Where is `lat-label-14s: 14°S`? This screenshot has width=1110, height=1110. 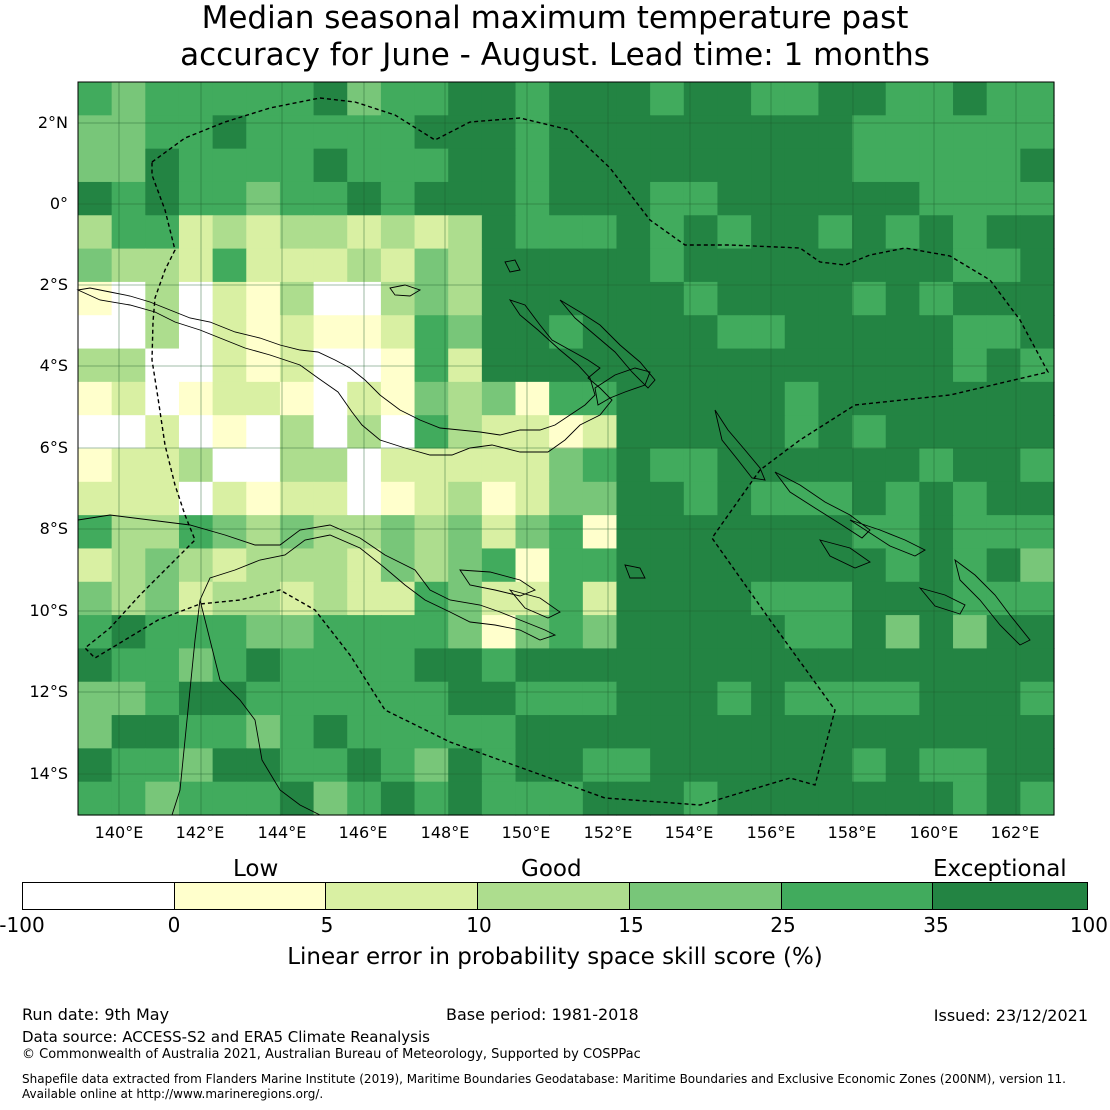
lat-label-14s: 14°S is located at coordinates (48, 773).